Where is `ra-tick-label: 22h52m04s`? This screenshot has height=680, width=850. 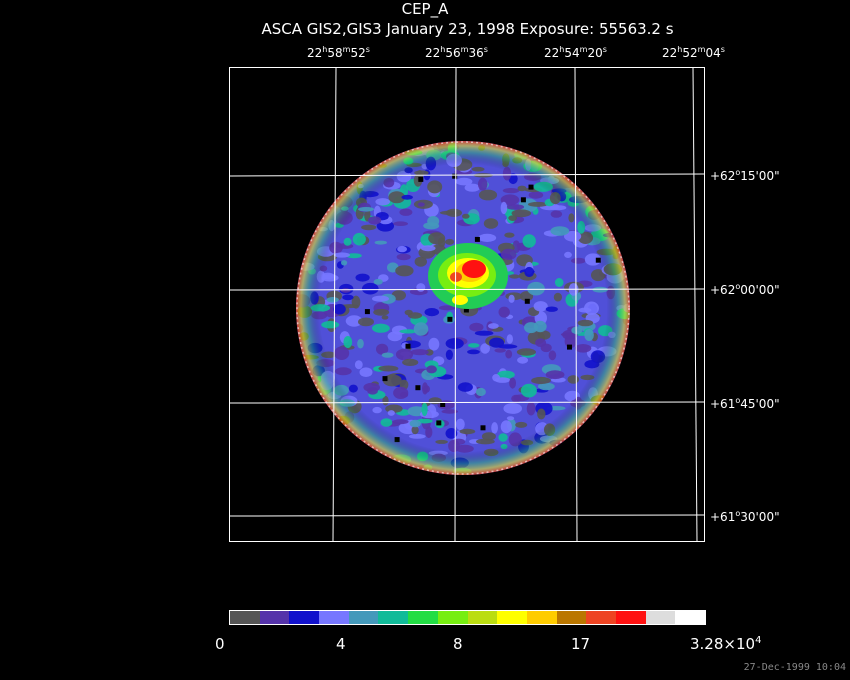 ra-tick-label: 22h52m04s is located at coordinates (693, 52).